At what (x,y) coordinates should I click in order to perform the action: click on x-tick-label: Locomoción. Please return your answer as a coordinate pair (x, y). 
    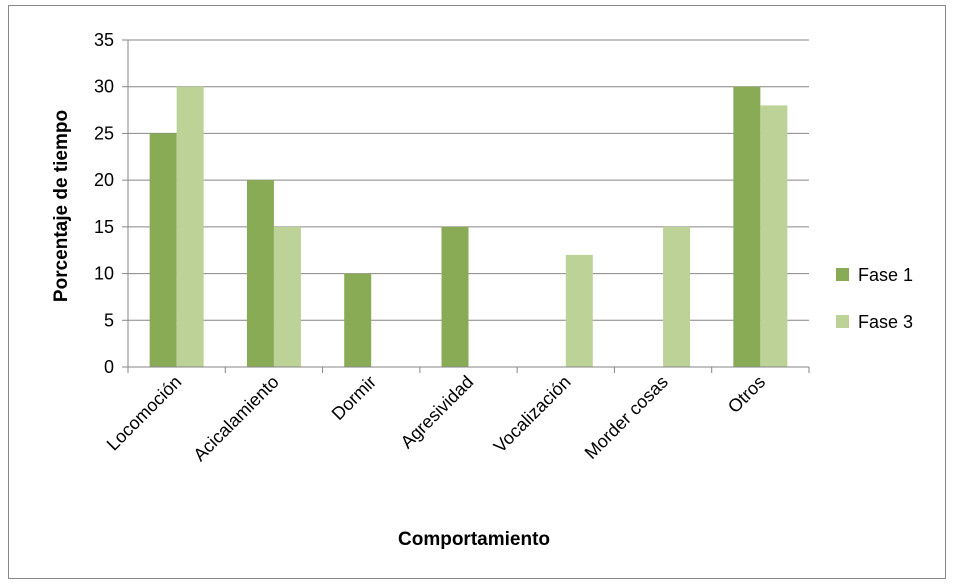
    Looking at the image, I should click on (144, 413).